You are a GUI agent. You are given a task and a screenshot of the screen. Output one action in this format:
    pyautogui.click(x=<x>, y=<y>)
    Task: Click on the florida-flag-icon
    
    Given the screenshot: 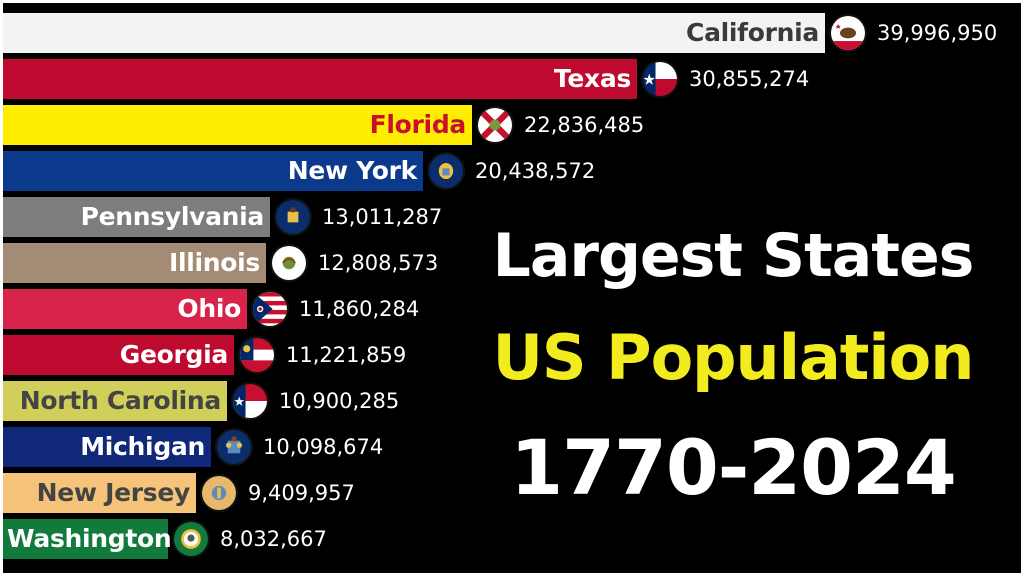 What is the action you would take?
    pyautogui.click(x=495, y=125)
    